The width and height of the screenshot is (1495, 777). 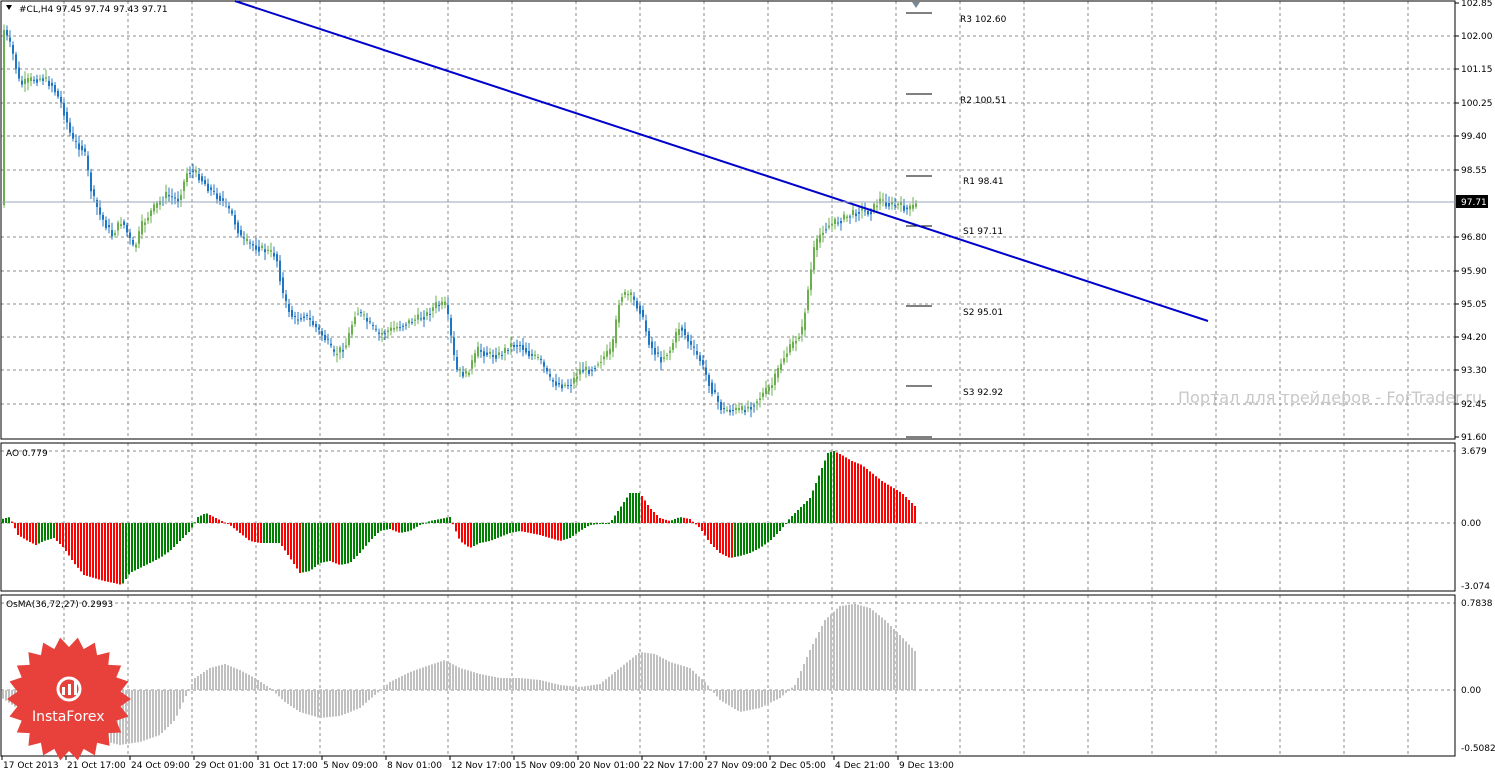 What do you see at coordinates (69, 699) in the screenshot?
I see `instaforex-logo-icon: InstaForex` at bounding box center [69, 699].